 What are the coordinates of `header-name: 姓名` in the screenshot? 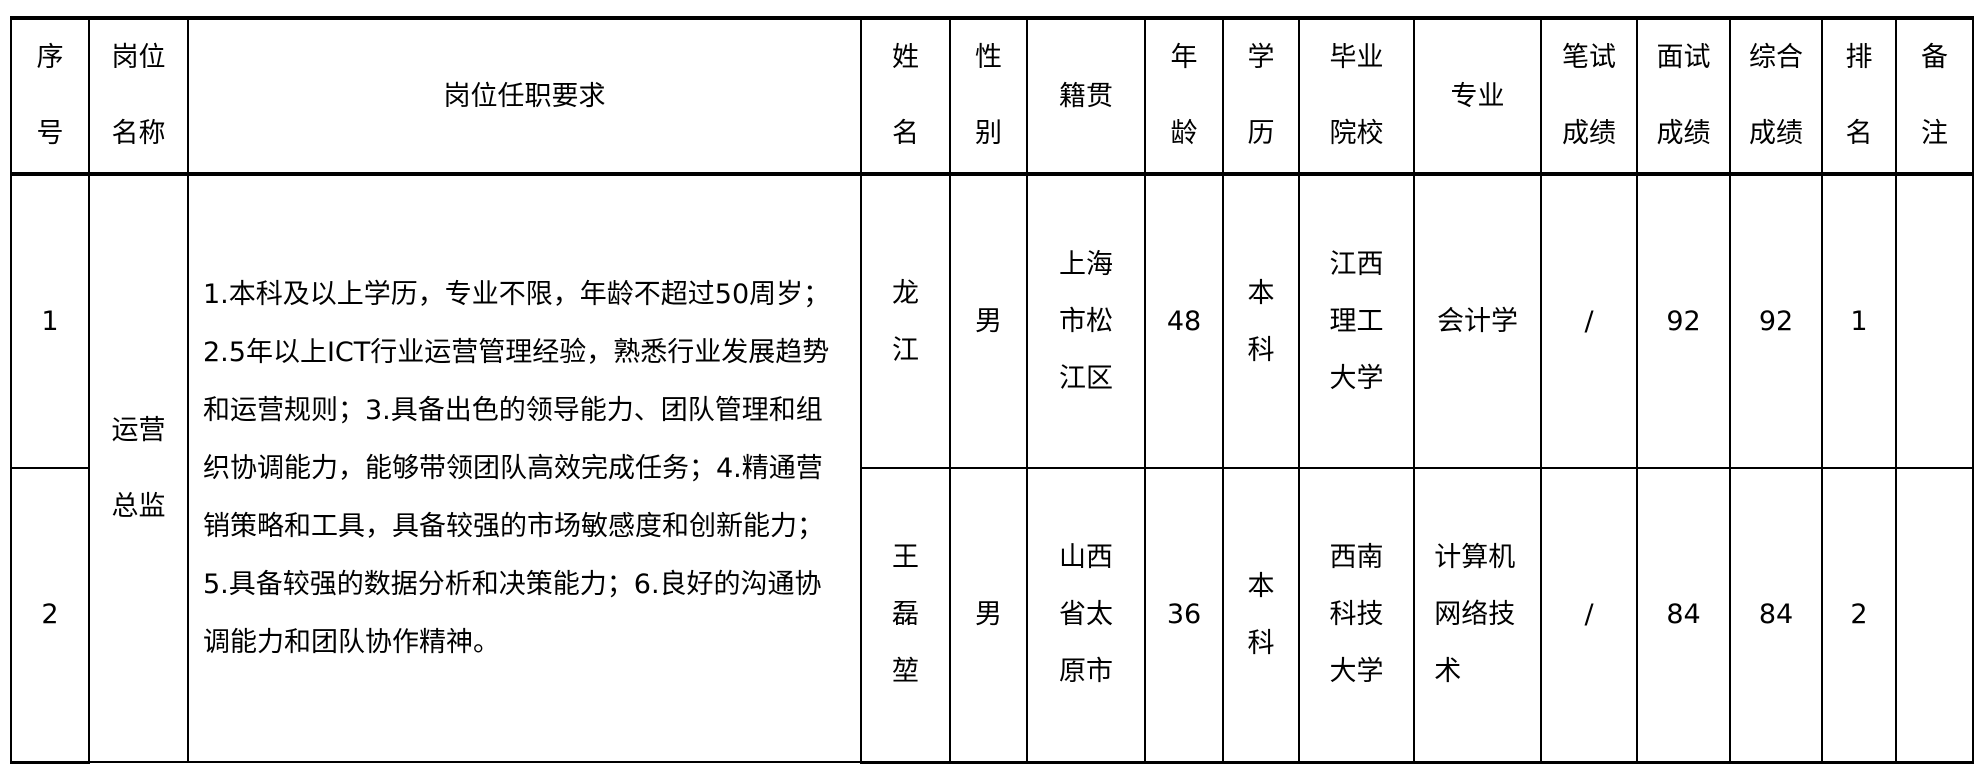 It's located at (905, 96).